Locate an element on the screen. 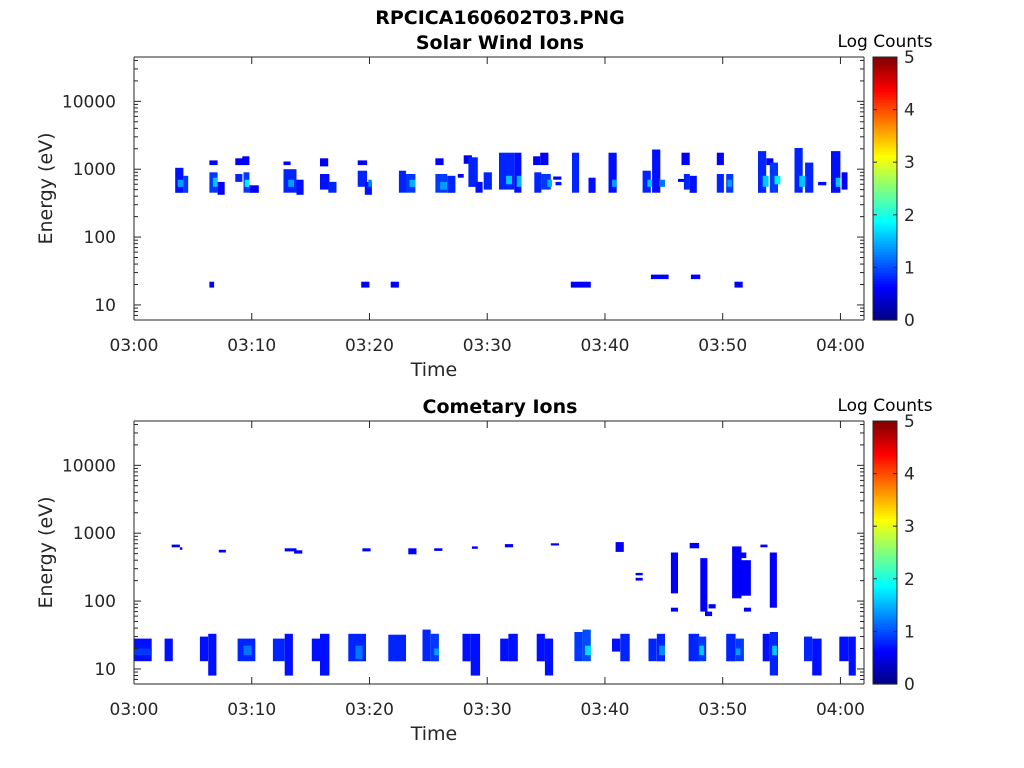 This screenshot has height=768, width=1024. panel-title: Cometary Ions is located at coordinates (500, 407).